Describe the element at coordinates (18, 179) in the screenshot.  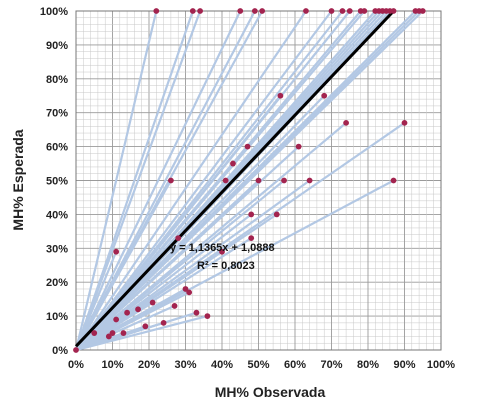
I see `y-axis-title: MH% Esperada` at that location.